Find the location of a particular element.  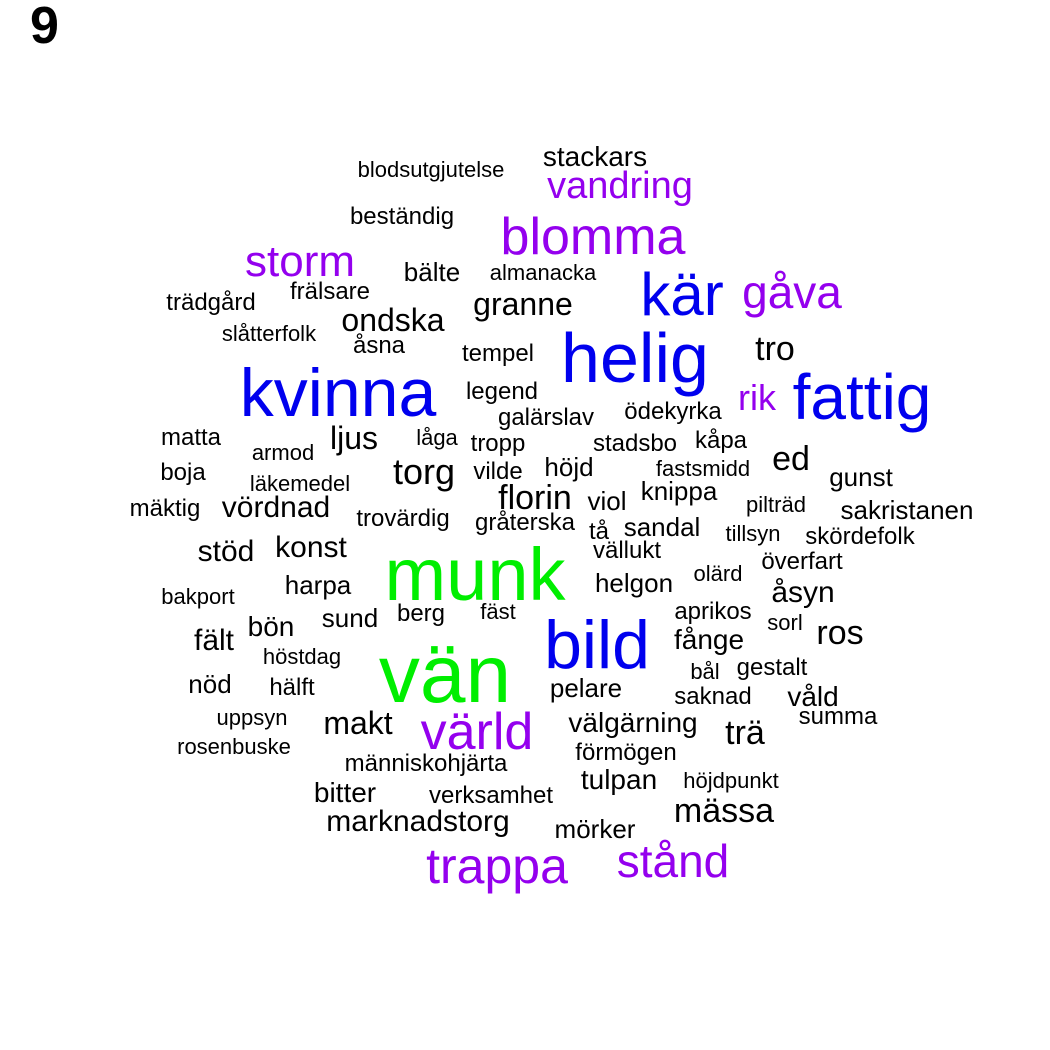

cloud-word: storm is located at coordinates (300, 261).